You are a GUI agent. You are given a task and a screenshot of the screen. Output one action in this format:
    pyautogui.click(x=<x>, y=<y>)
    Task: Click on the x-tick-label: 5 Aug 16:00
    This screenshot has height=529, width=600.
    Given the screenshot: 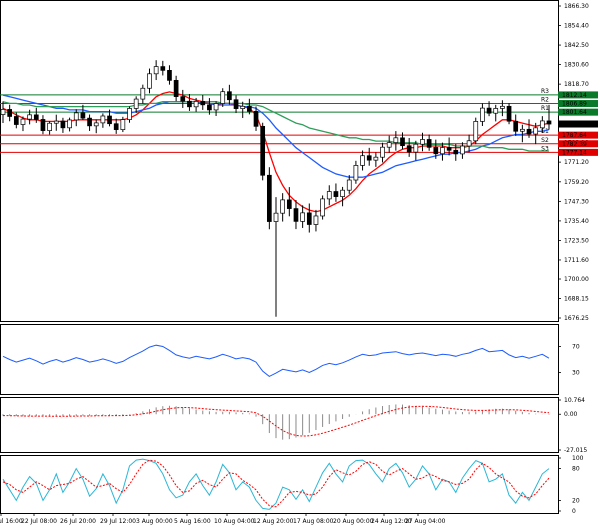 What is the action you would take?
    pyautogui.click(x=192, y=521)
    